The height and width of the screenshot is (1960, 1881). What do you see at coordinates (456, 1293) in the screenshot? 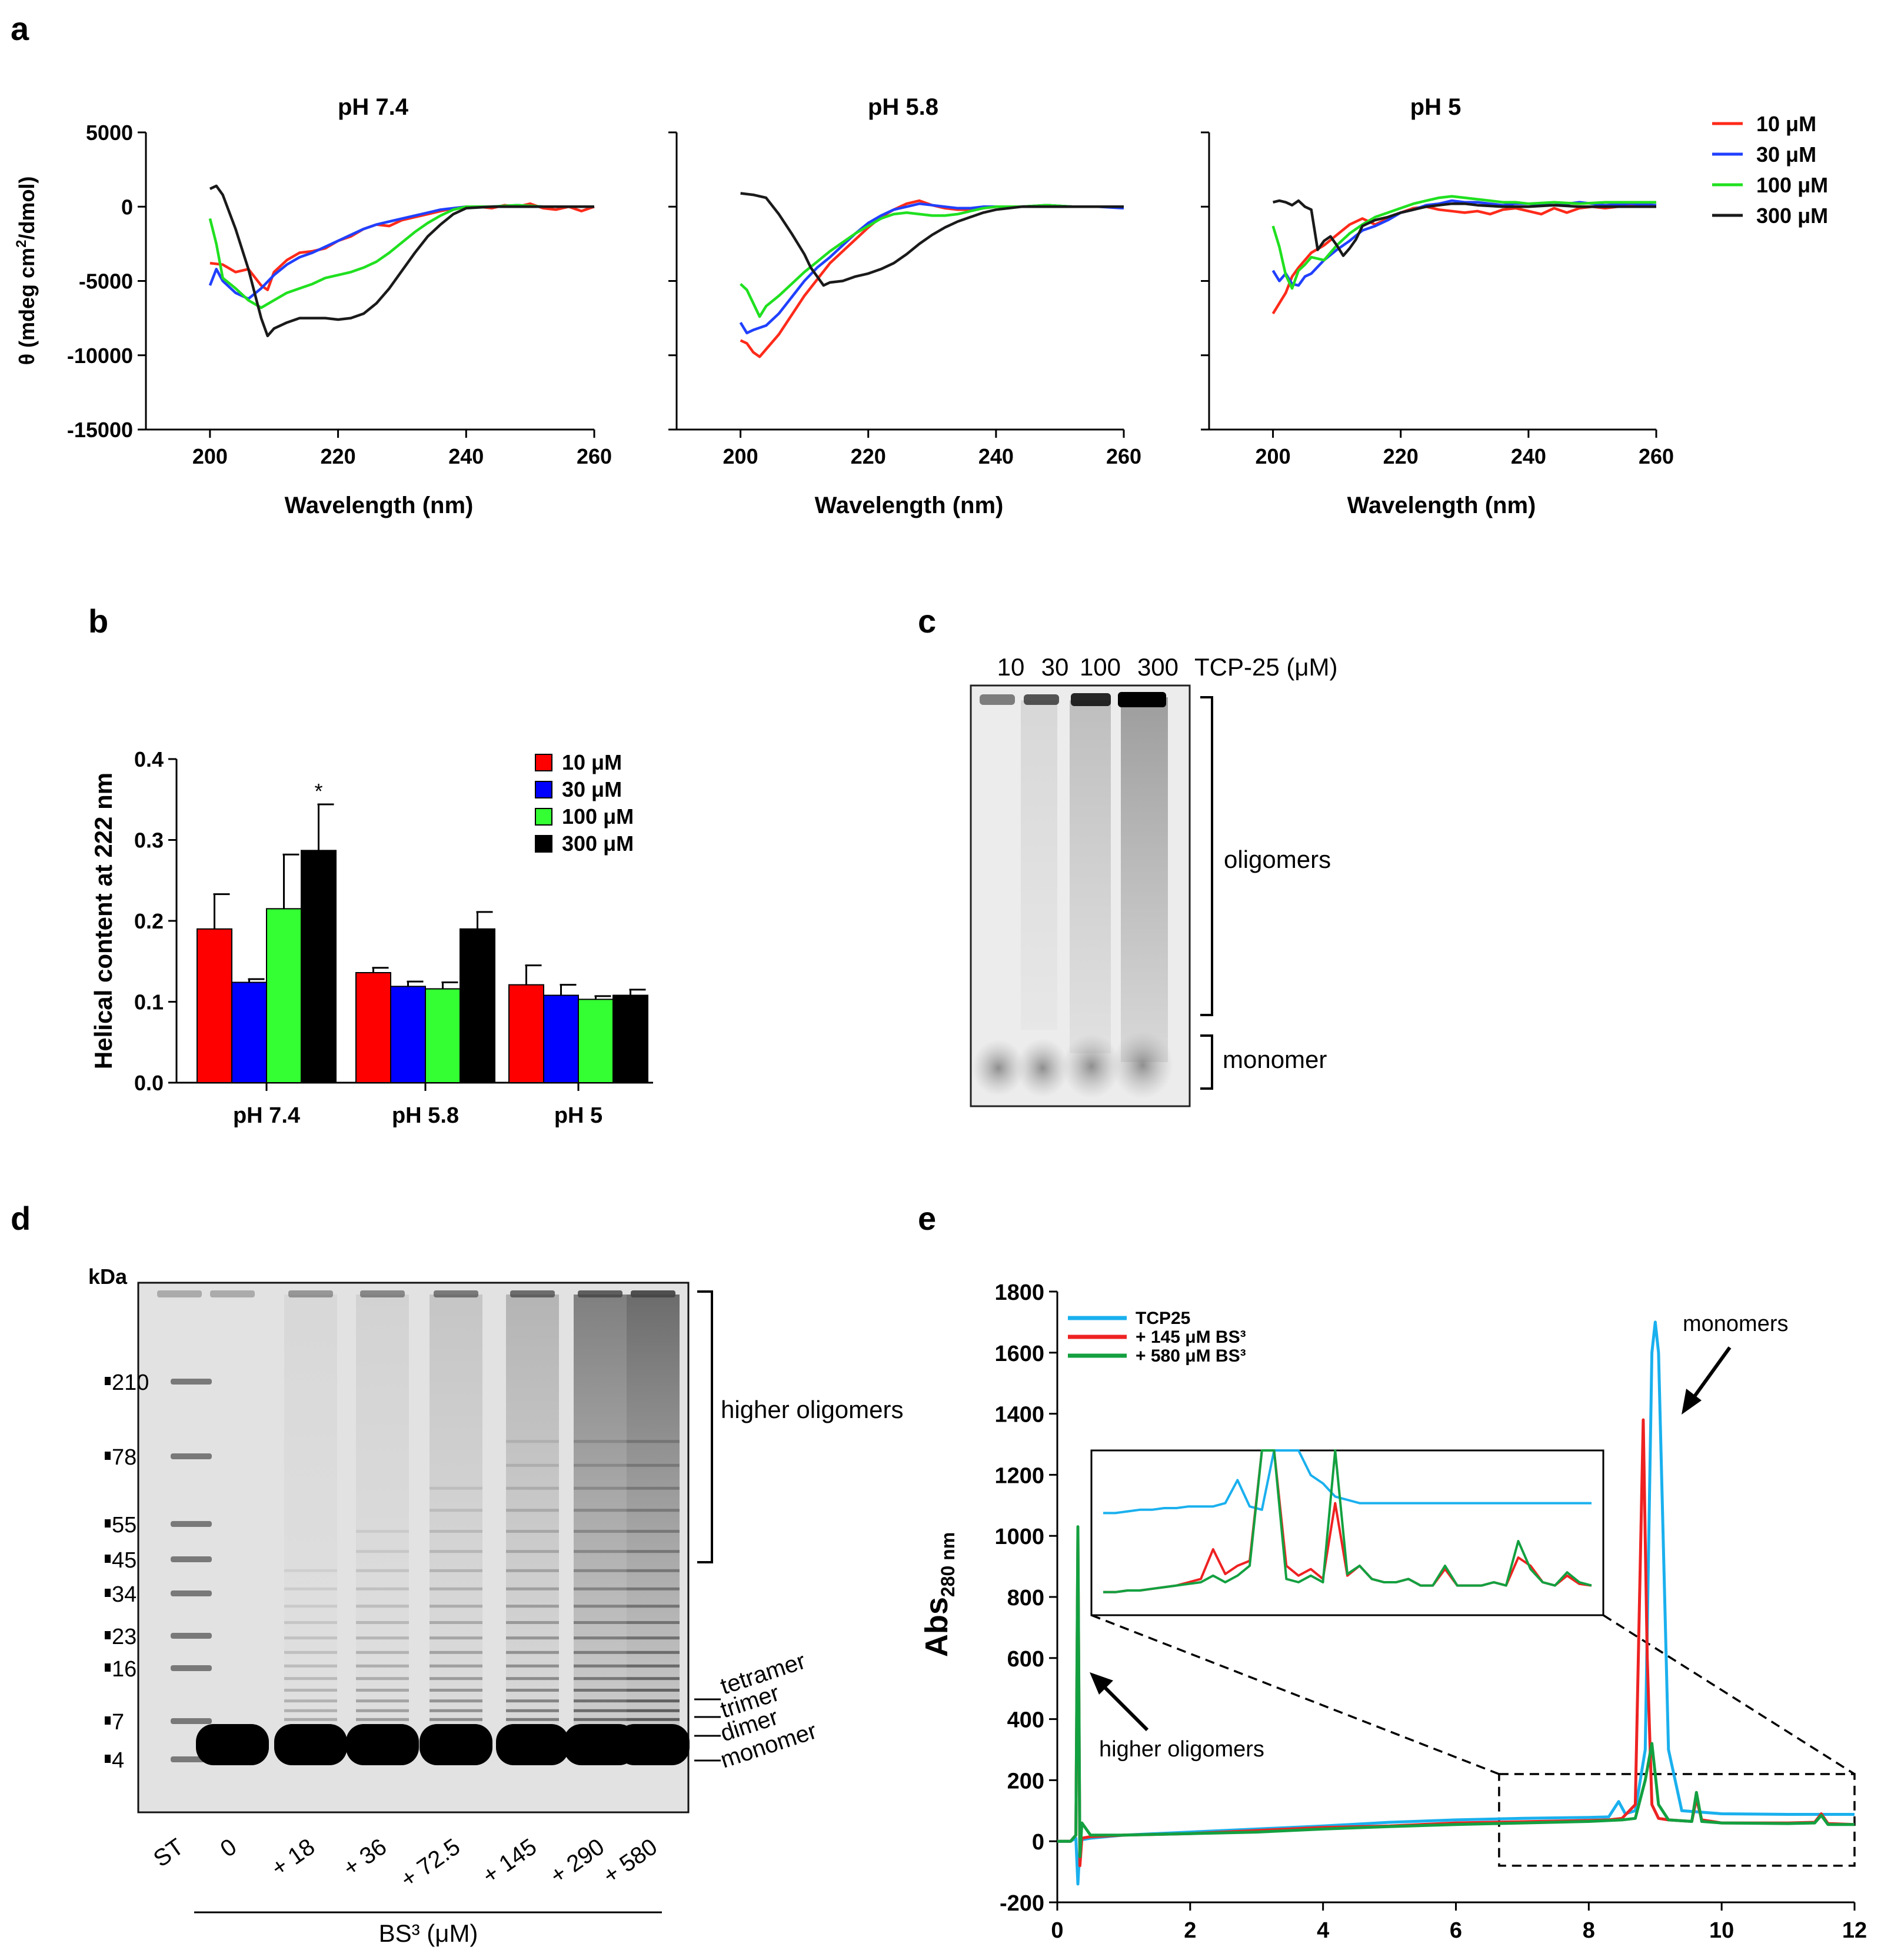
I see `gel-d-well` at bounding box center [456, 1293].